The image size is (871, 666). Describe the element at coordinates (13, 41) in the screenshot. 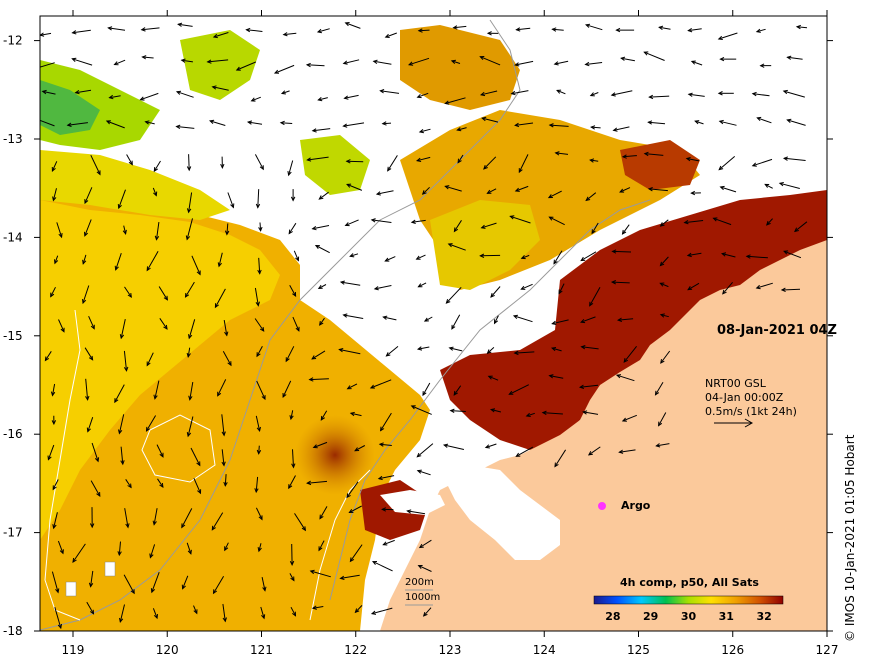

I see `lat-tick-label: -12` at that location.